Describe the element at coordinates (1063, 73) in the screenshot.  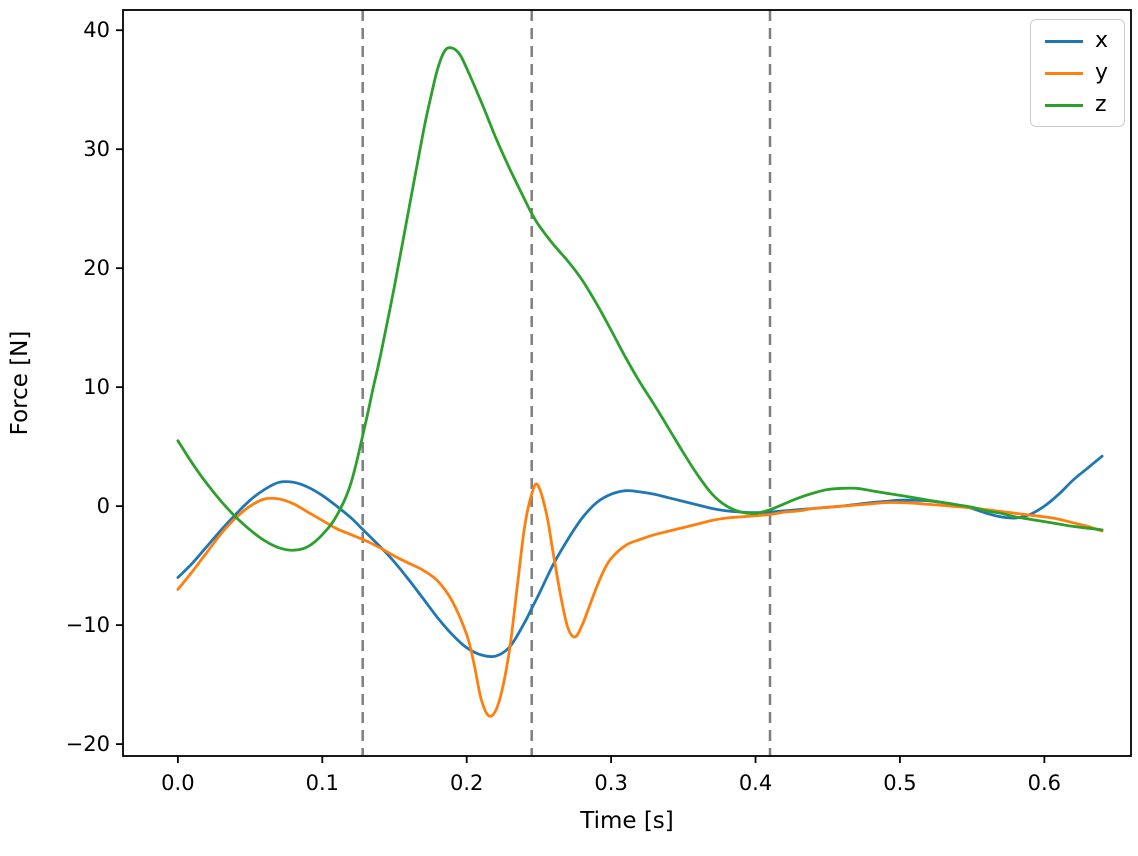
I see `legend-line-swatch-y` at that location.